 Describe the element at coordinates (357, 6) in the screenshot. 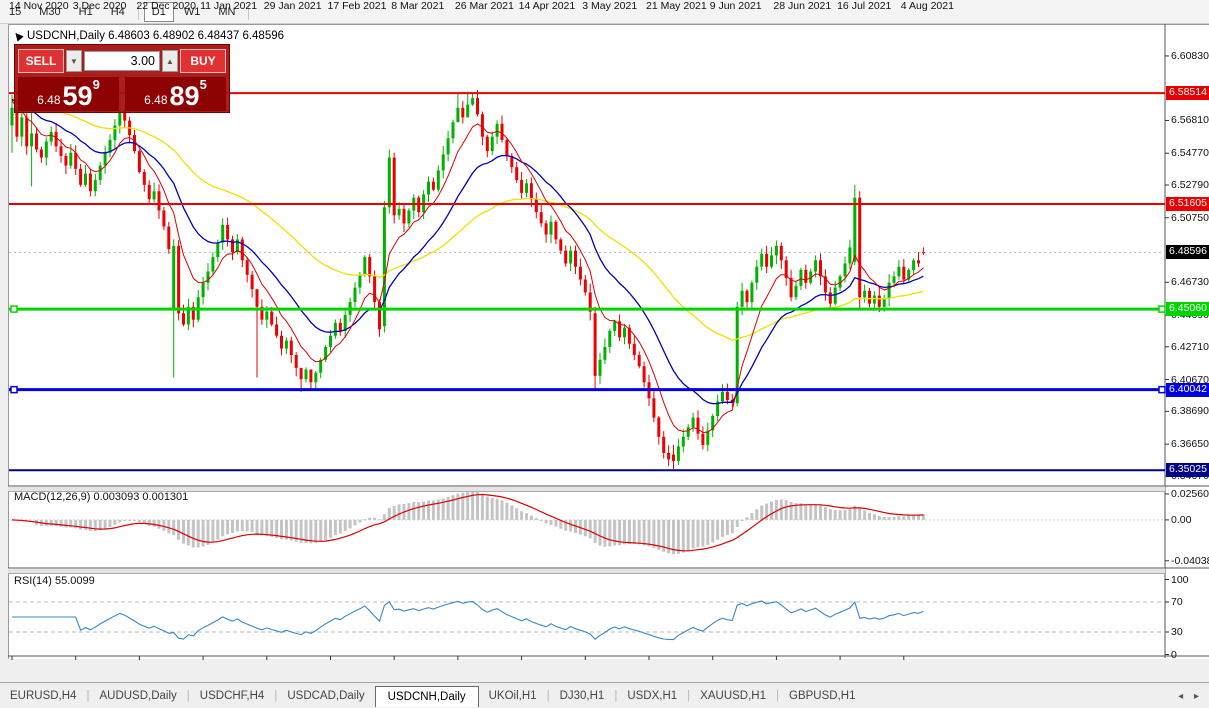

I see `date-axis-tick: 17 Feb 2021` at that location.